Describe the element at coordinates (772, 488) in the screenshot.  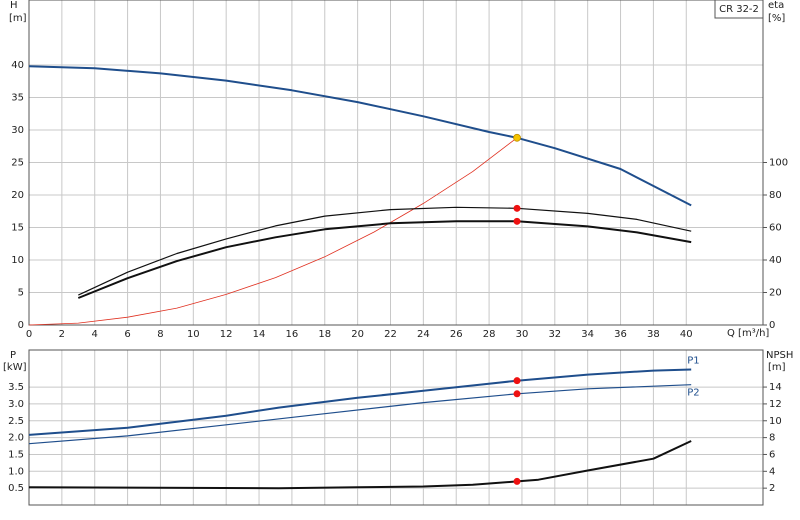
I see `y2-tick-label: 2` at that location.